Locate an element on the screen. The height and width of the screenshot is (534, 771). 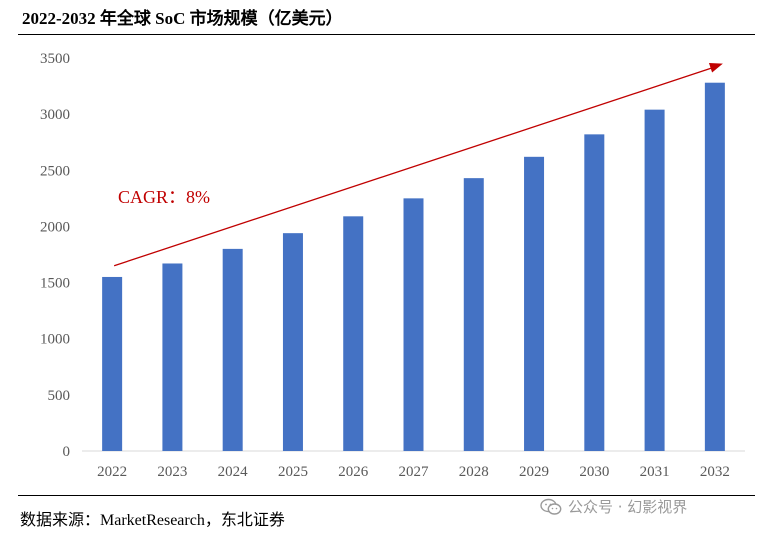
x-tick-label: 2022 is located at coordinates (112, 472).